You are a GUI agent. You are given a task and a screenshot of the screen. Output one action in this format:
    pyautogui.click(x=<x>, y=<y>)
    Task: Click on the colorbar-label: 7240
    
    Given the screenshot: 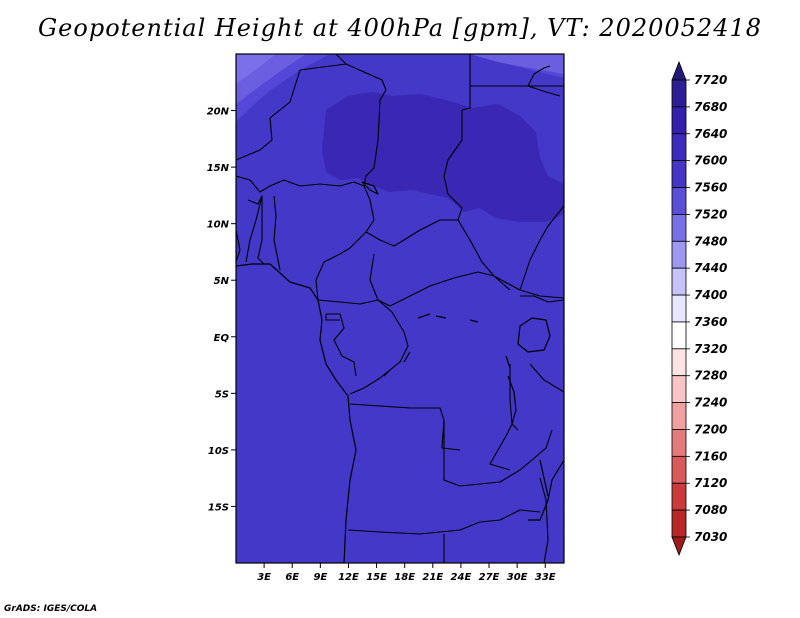 What is the action you would take?
    pyautogui.click(x=710, y=403)
    